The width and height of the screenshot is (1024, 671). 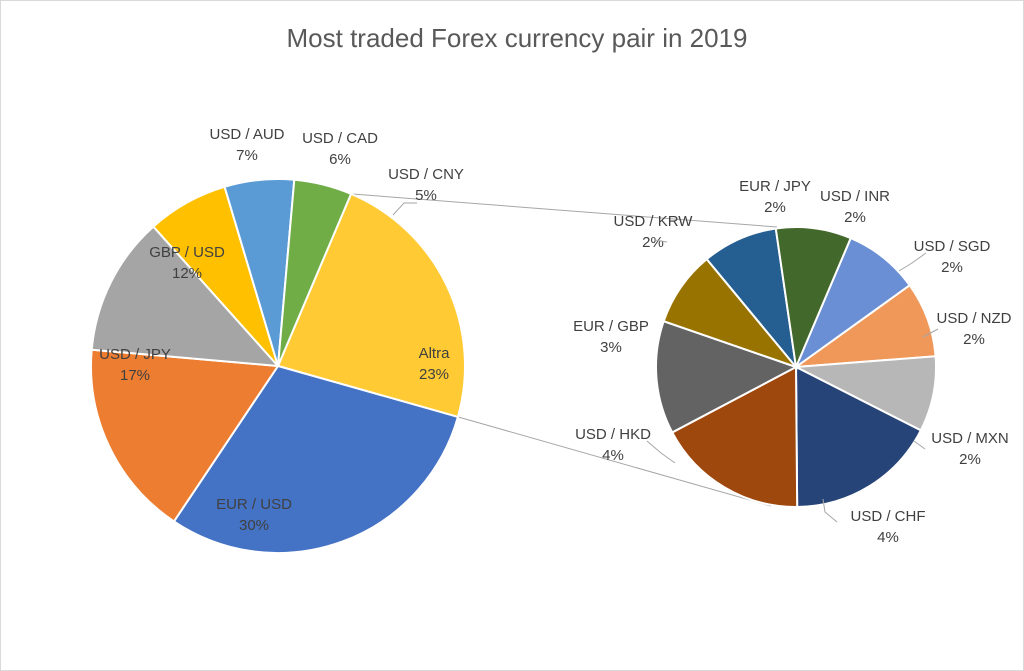 I want to click on main-label-eur-usd: EUR / USD 30%, so click(x=254, y=515).